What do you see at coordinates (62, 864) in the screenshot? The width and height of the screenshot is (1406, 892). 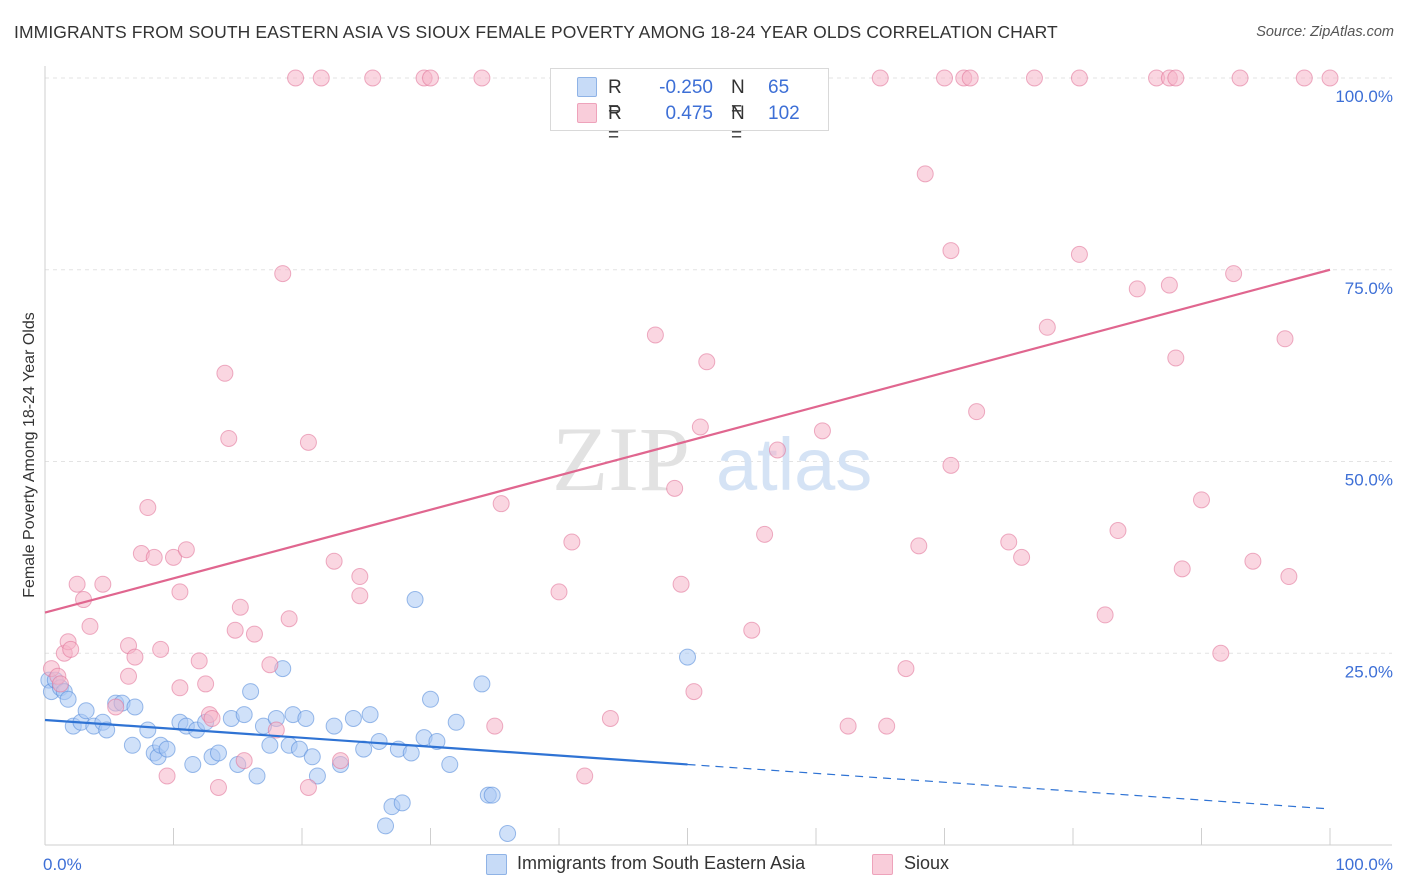 I see `x-tick-label: 0.0%` at bounding box center [62, 864].